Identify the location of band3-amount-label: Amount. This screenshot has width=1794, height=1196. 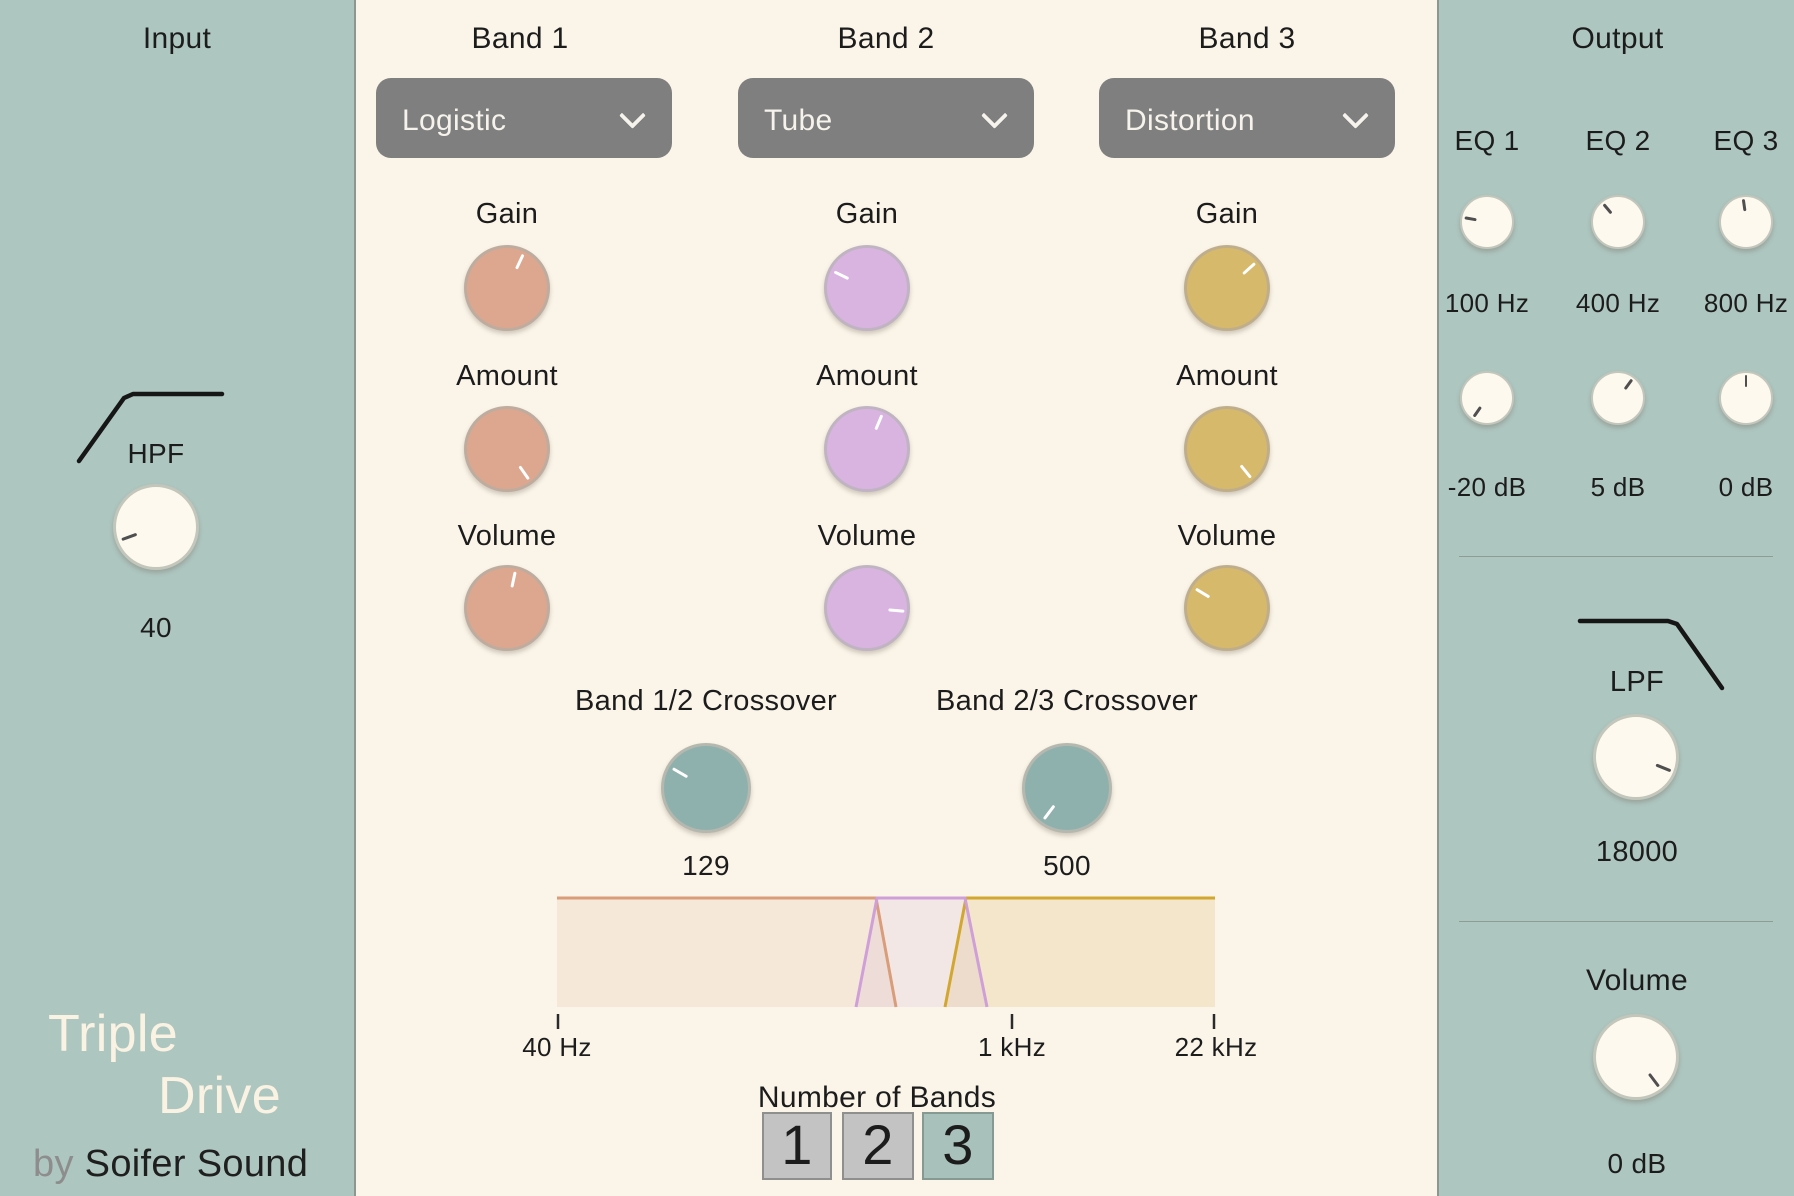
(1227, 376).